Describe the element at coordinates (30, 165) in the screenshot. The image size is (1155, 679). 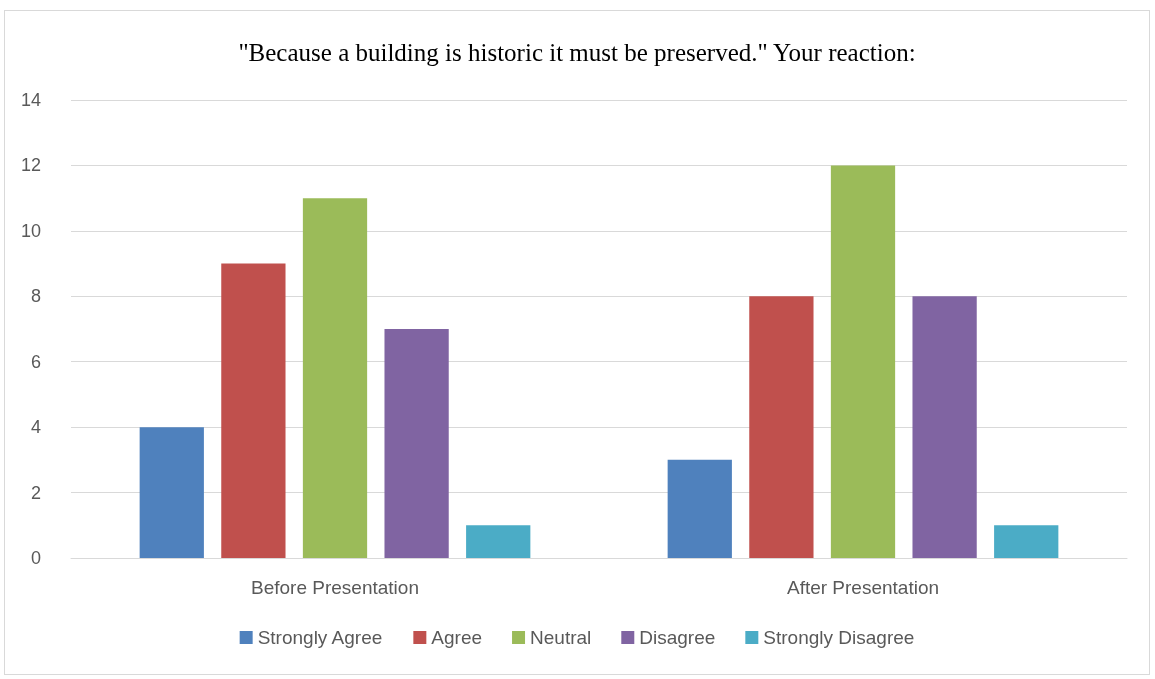
I see `y-tick-label: 12` at that location.